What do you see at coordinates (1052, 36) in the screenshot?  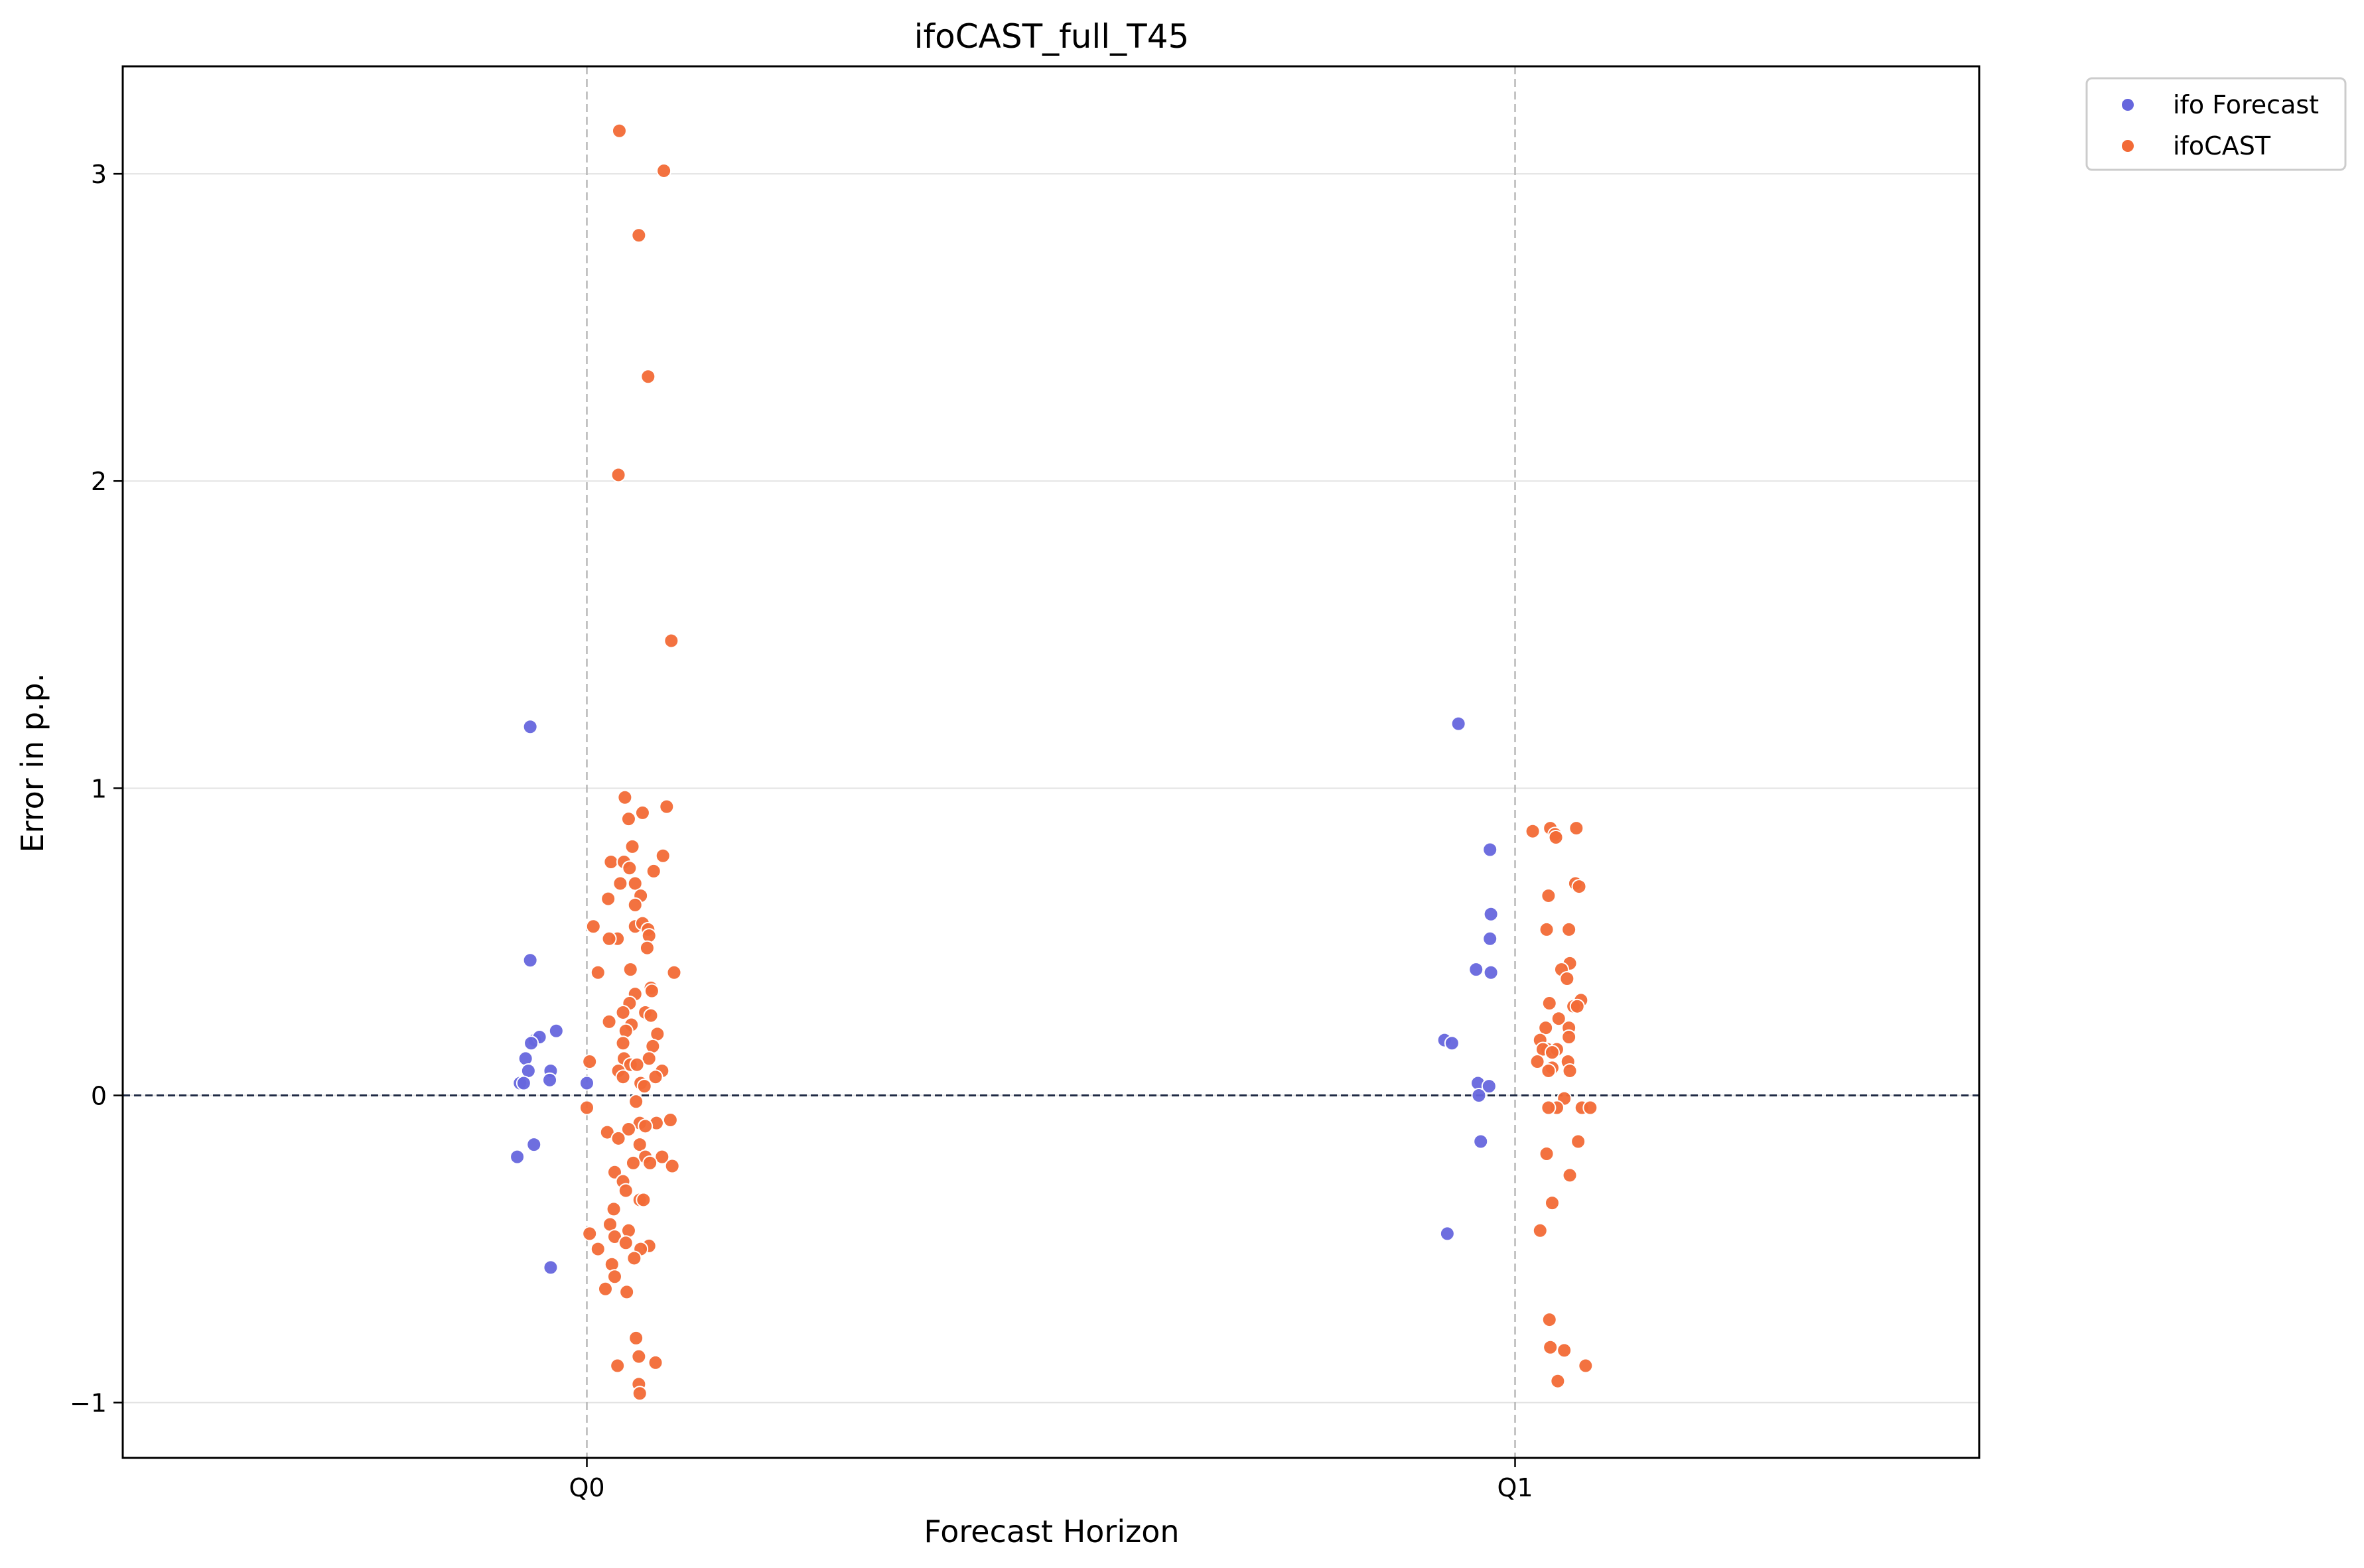 I see `chart-title: ifoCAST_full_T45` at bounding box center [1052, 36].